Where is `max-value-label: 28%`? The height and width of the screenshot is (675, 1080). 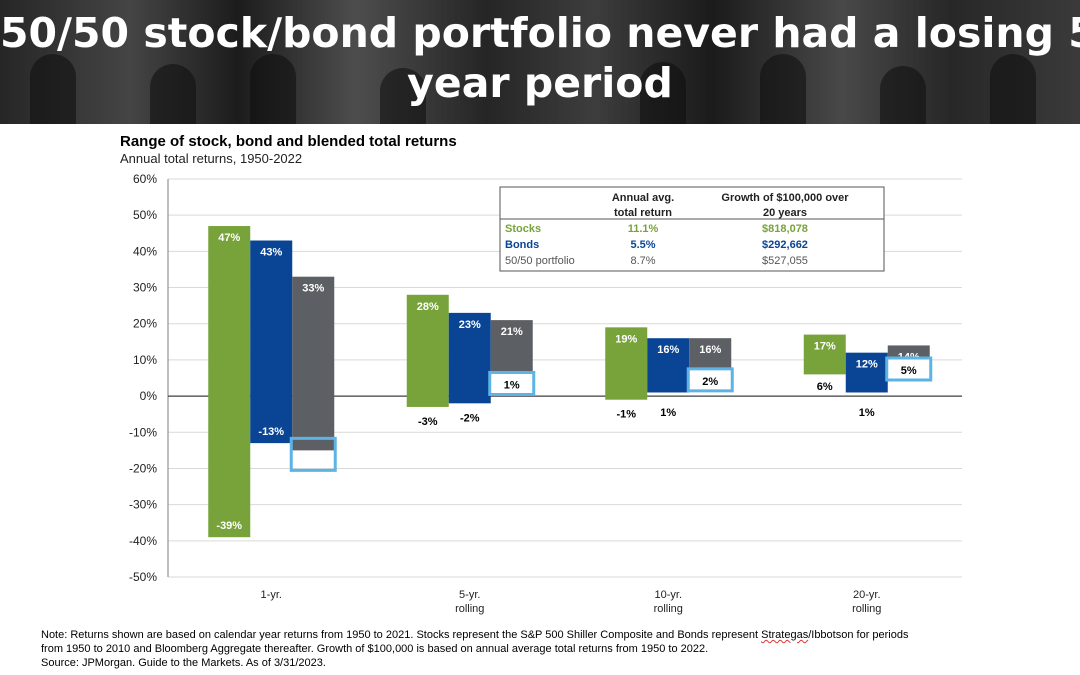 max-value-label: 28% is located at coordinates (428, 307).